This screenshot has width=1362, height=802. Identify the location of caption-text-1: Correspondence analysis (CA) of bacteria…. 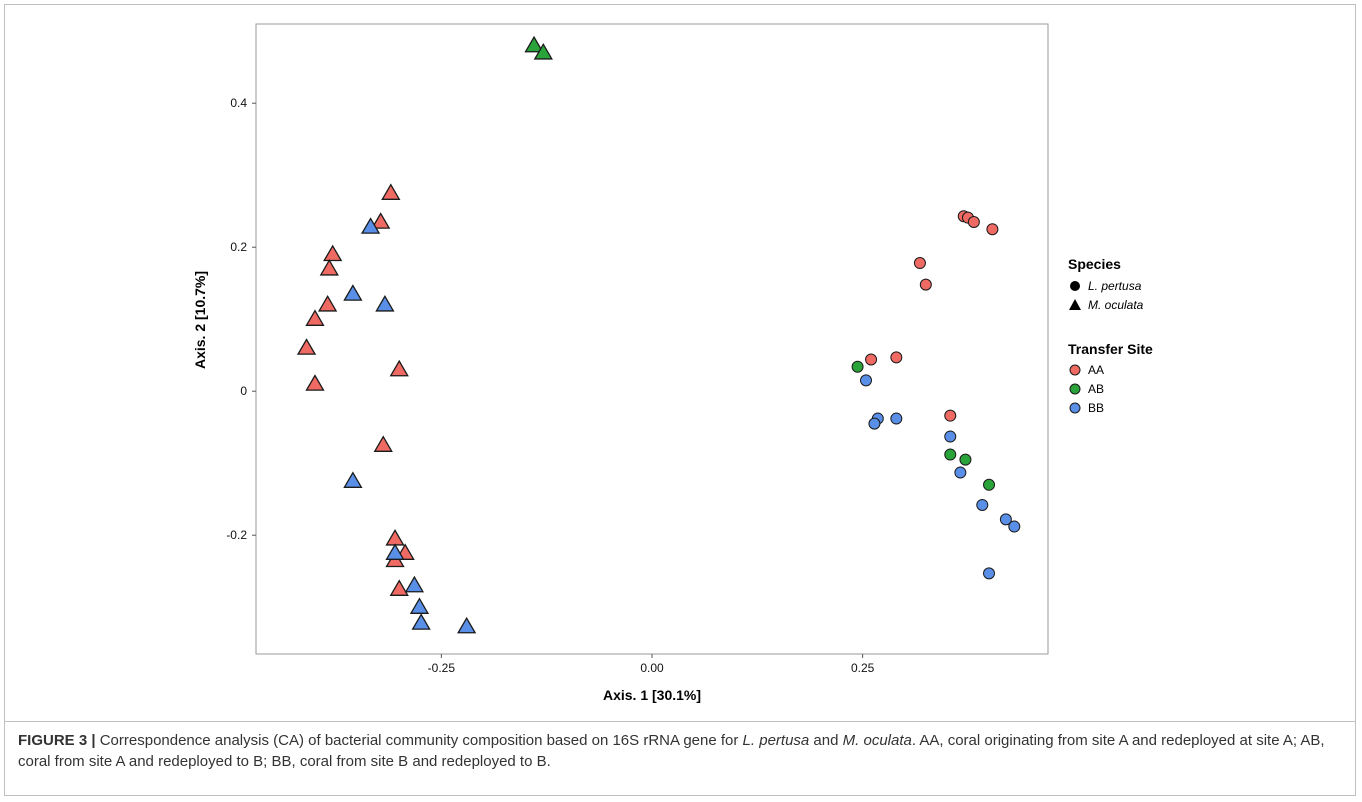
(419, 740).